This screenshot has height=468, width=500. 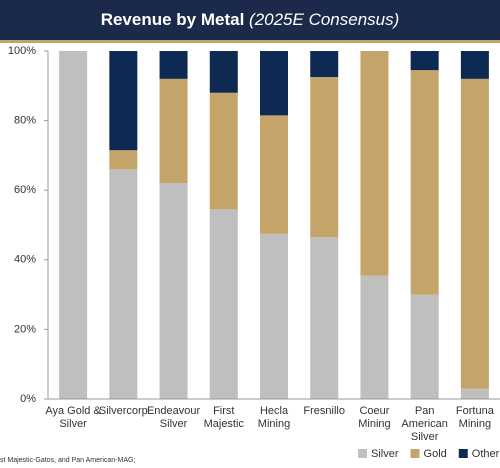 I want to click on y-tick-label: 80%, so click(x=25, y=121).